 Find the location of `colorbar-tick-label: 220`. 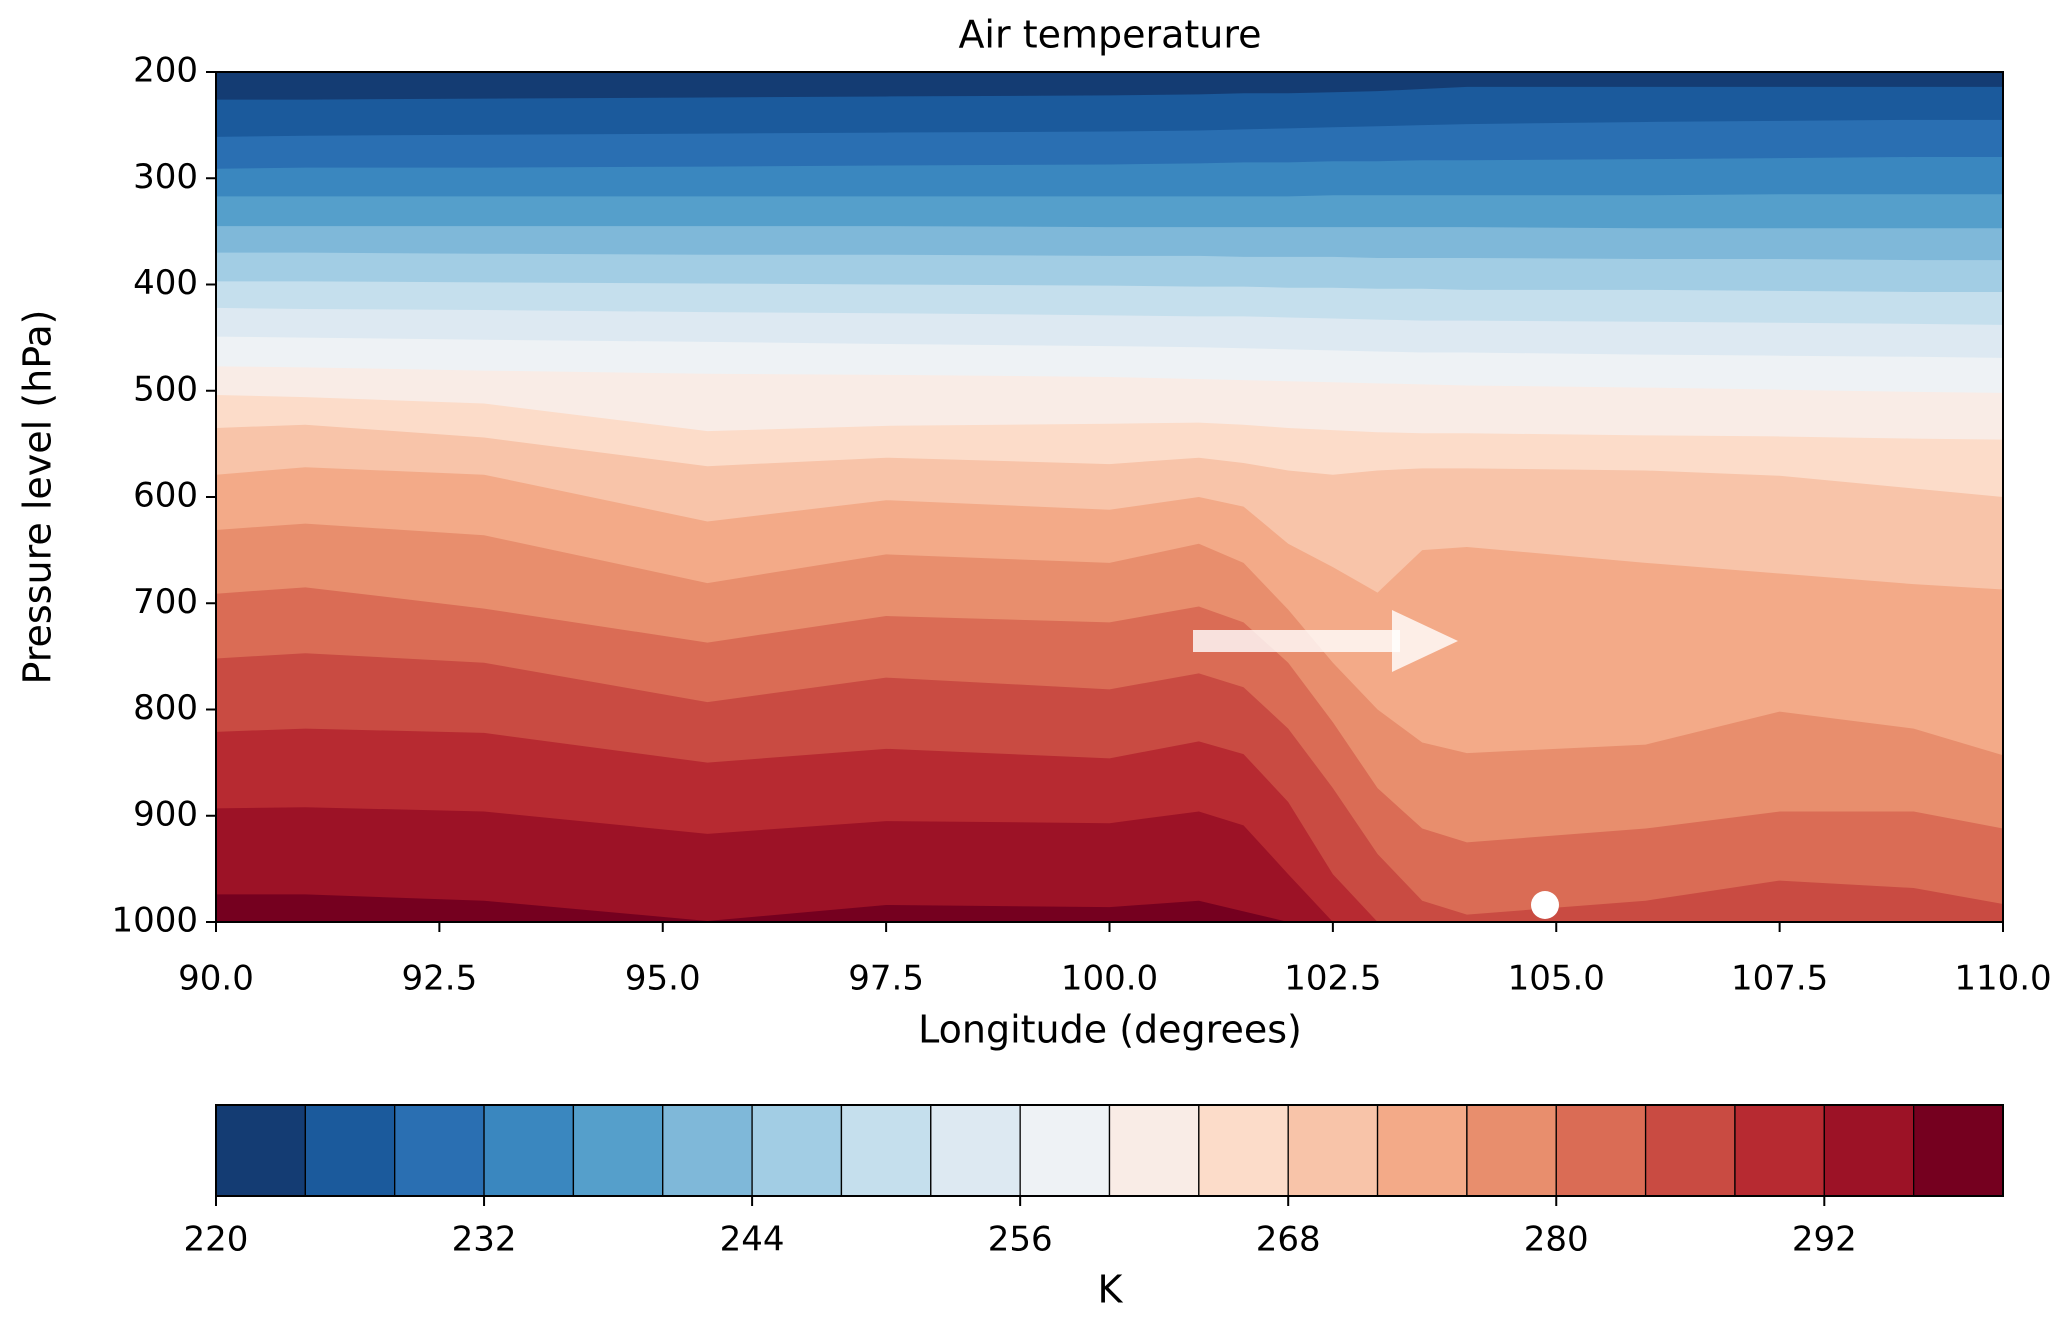

colorbar-tick-label: 220 is located at coordinates (216, 1240).